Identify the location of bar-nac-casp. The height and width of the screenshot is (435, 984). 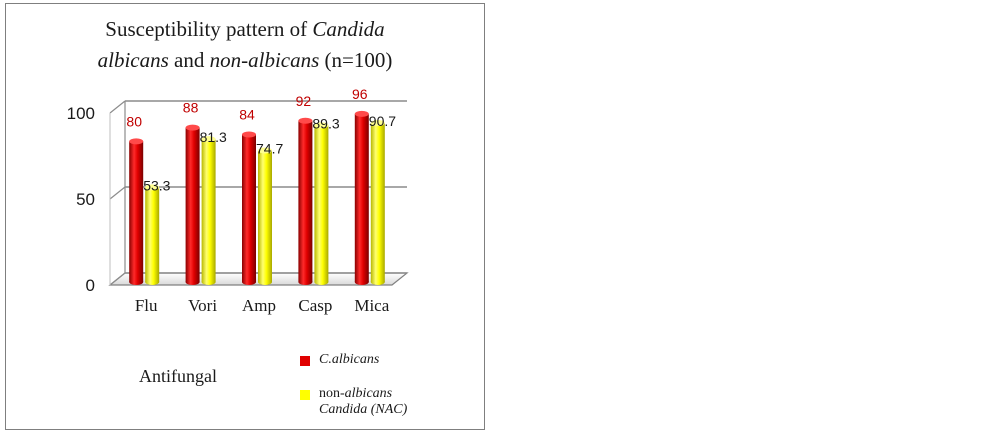
(321, 204).